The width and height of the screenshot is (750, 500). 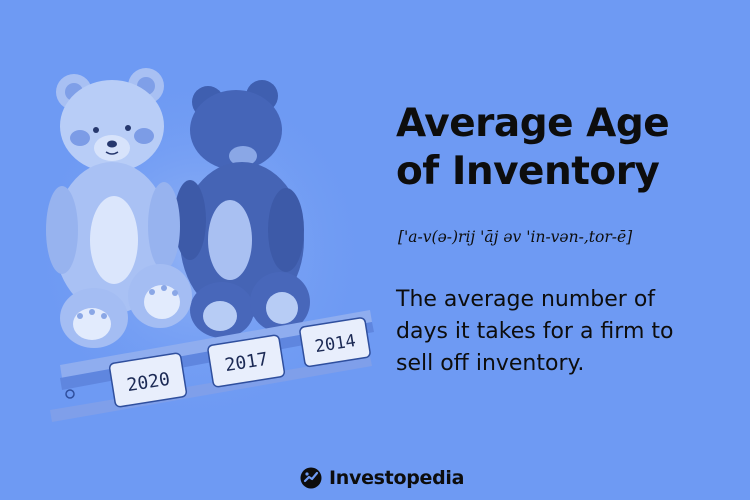 What do you see at coordinates (242, 209) in the screenshot?
I see `dark-teddy-bear` at bounding box center [242, 209].